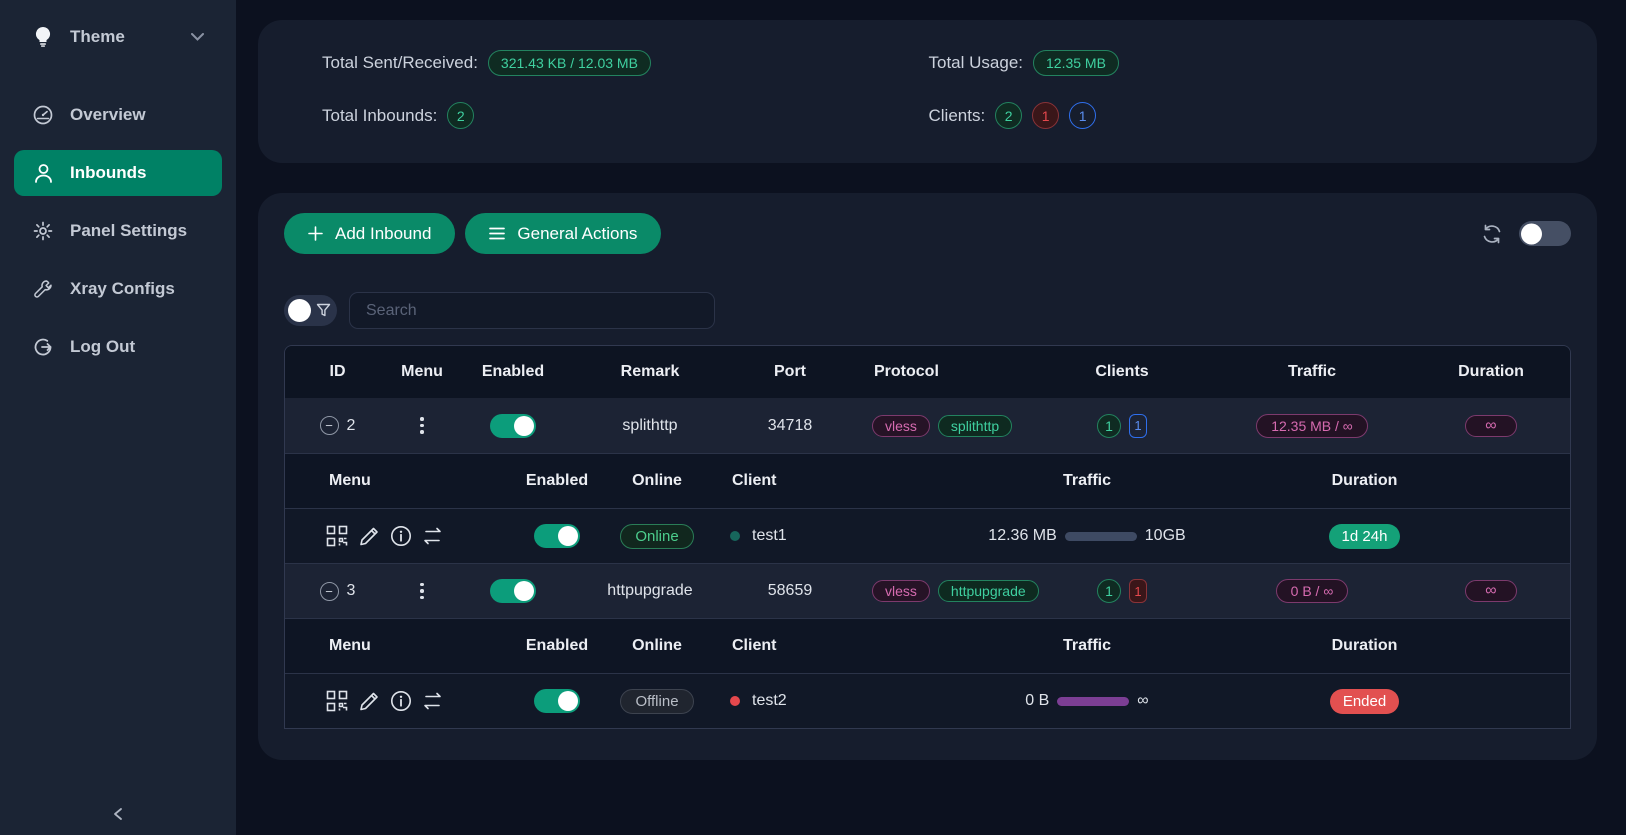 The width and height of the screenshot is (1626, 835). What do you see at coordinates (927, 701) in the screenshot?
I see `table-row-client-test2: Offline test2 0 B ∞ Ended` at bounding box center [927, 701].